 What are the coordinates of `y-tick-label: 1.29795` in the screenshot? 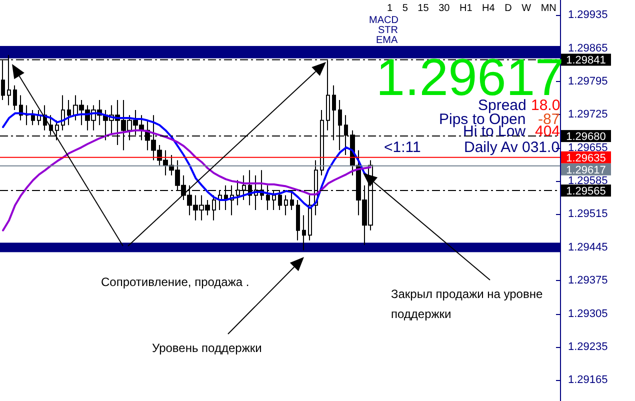 It's located at (588, 82).